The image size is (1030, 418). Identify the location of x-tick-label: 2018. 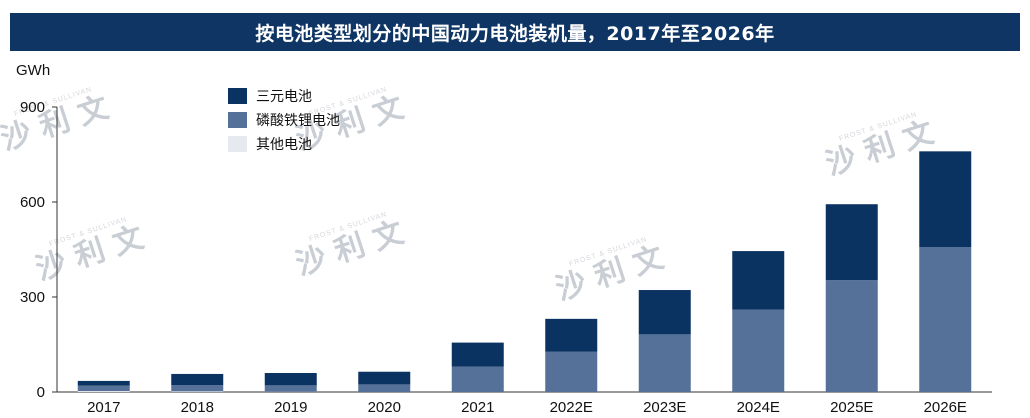
(197, 407).